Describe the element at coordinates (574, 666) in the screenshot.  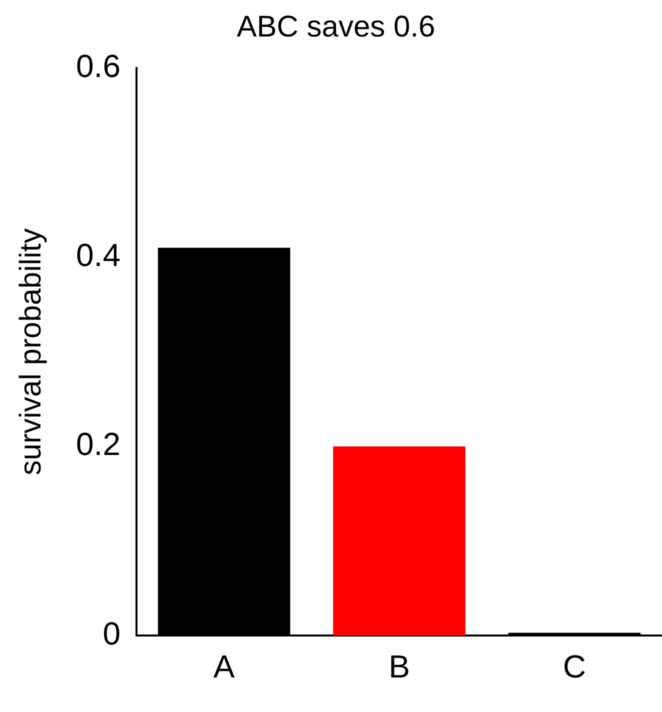
I see `x-tick-label: C` at that location.